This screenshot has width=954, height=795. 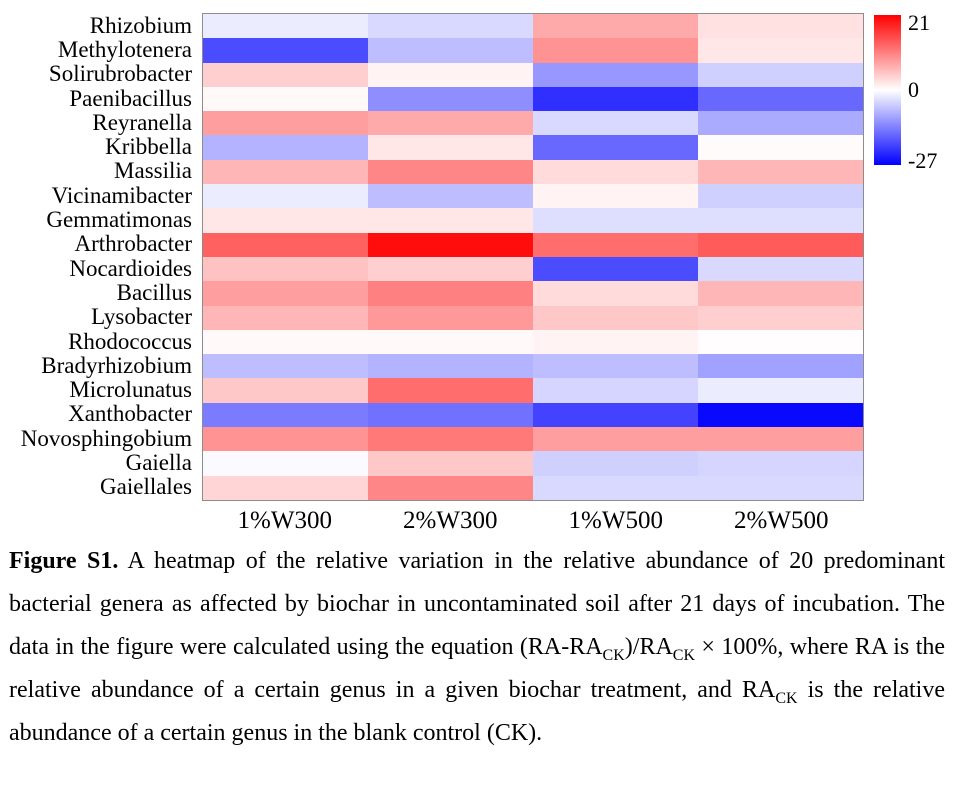 I want to click on row-label-arthrobacter: Arthrobacter, so click(x=133, y=244).